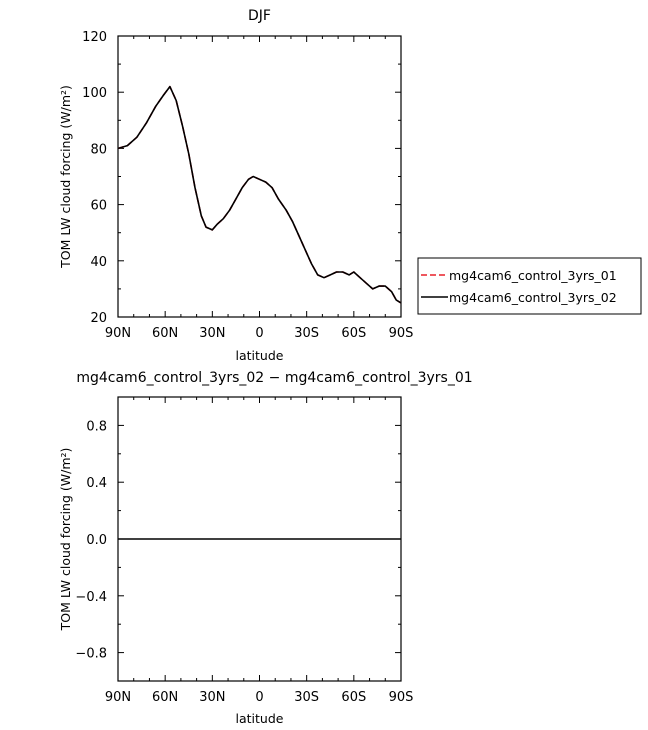 The height and width of the screenshot is (730, 648). I want to click on y-tick-label: 0.0, so click(96, 540).